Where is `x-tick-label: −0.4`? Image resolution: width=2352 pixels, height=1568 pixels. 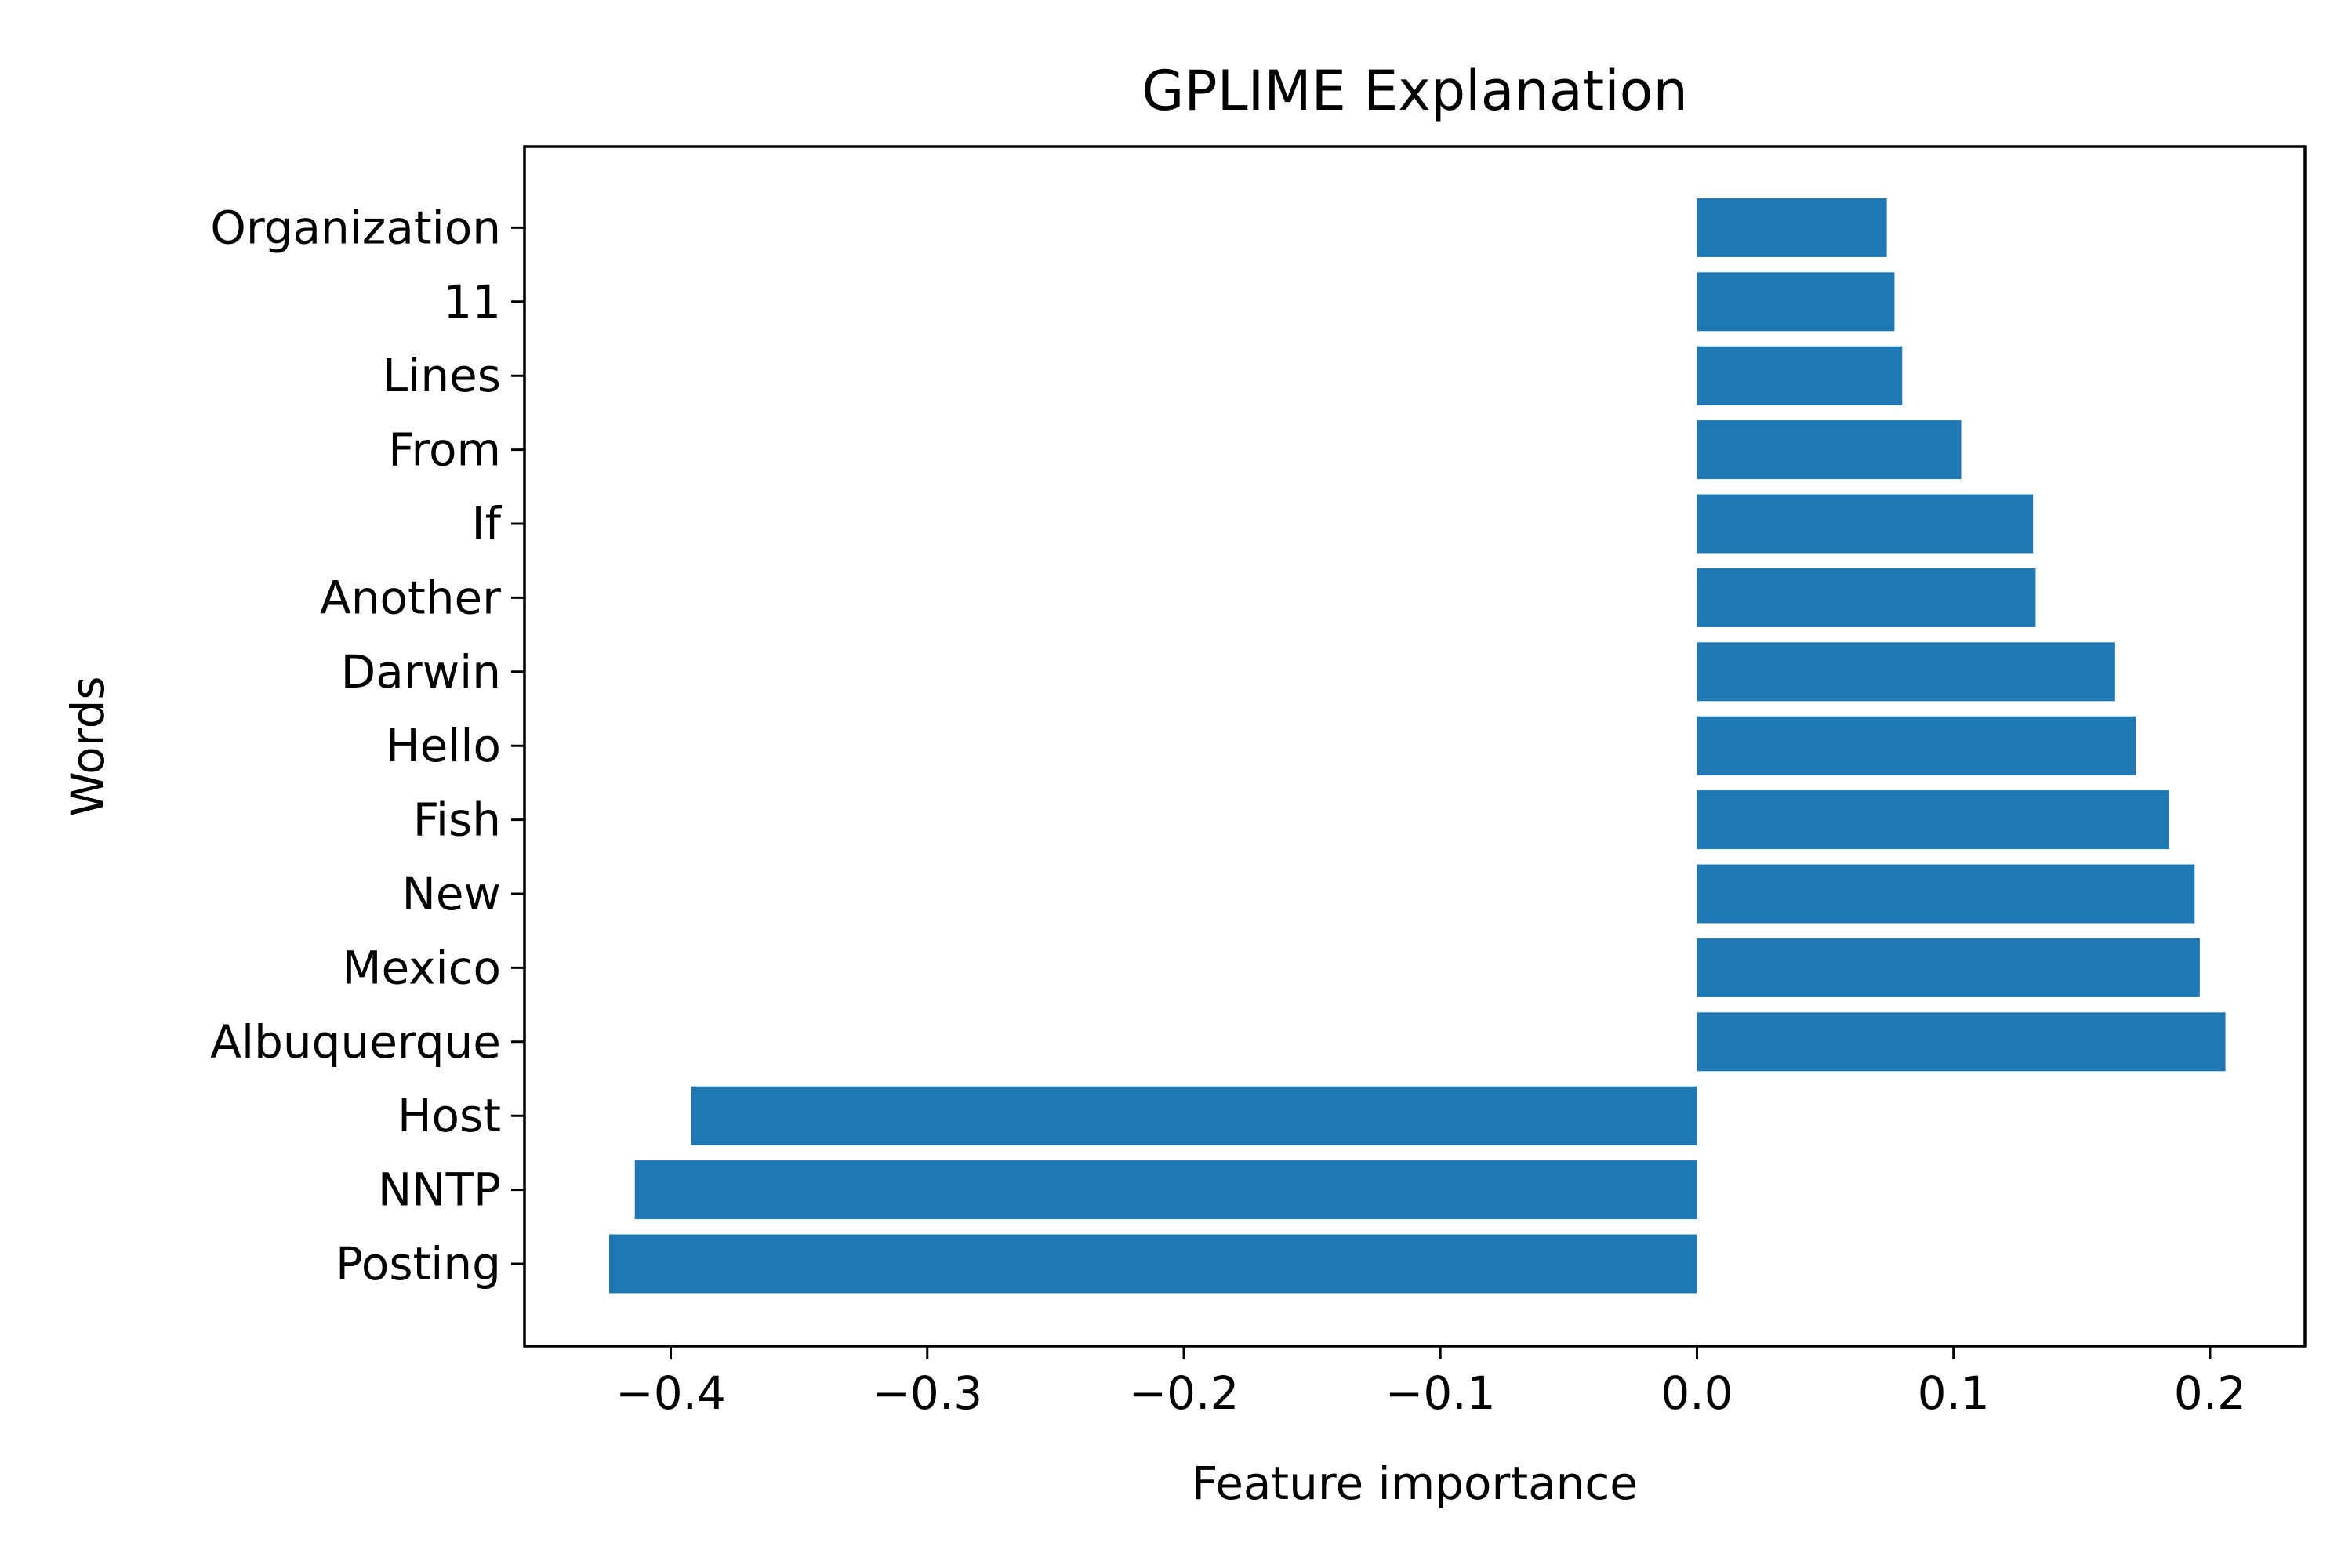 x-tick-label: −0.4 is located at coordinates (670, 1393).